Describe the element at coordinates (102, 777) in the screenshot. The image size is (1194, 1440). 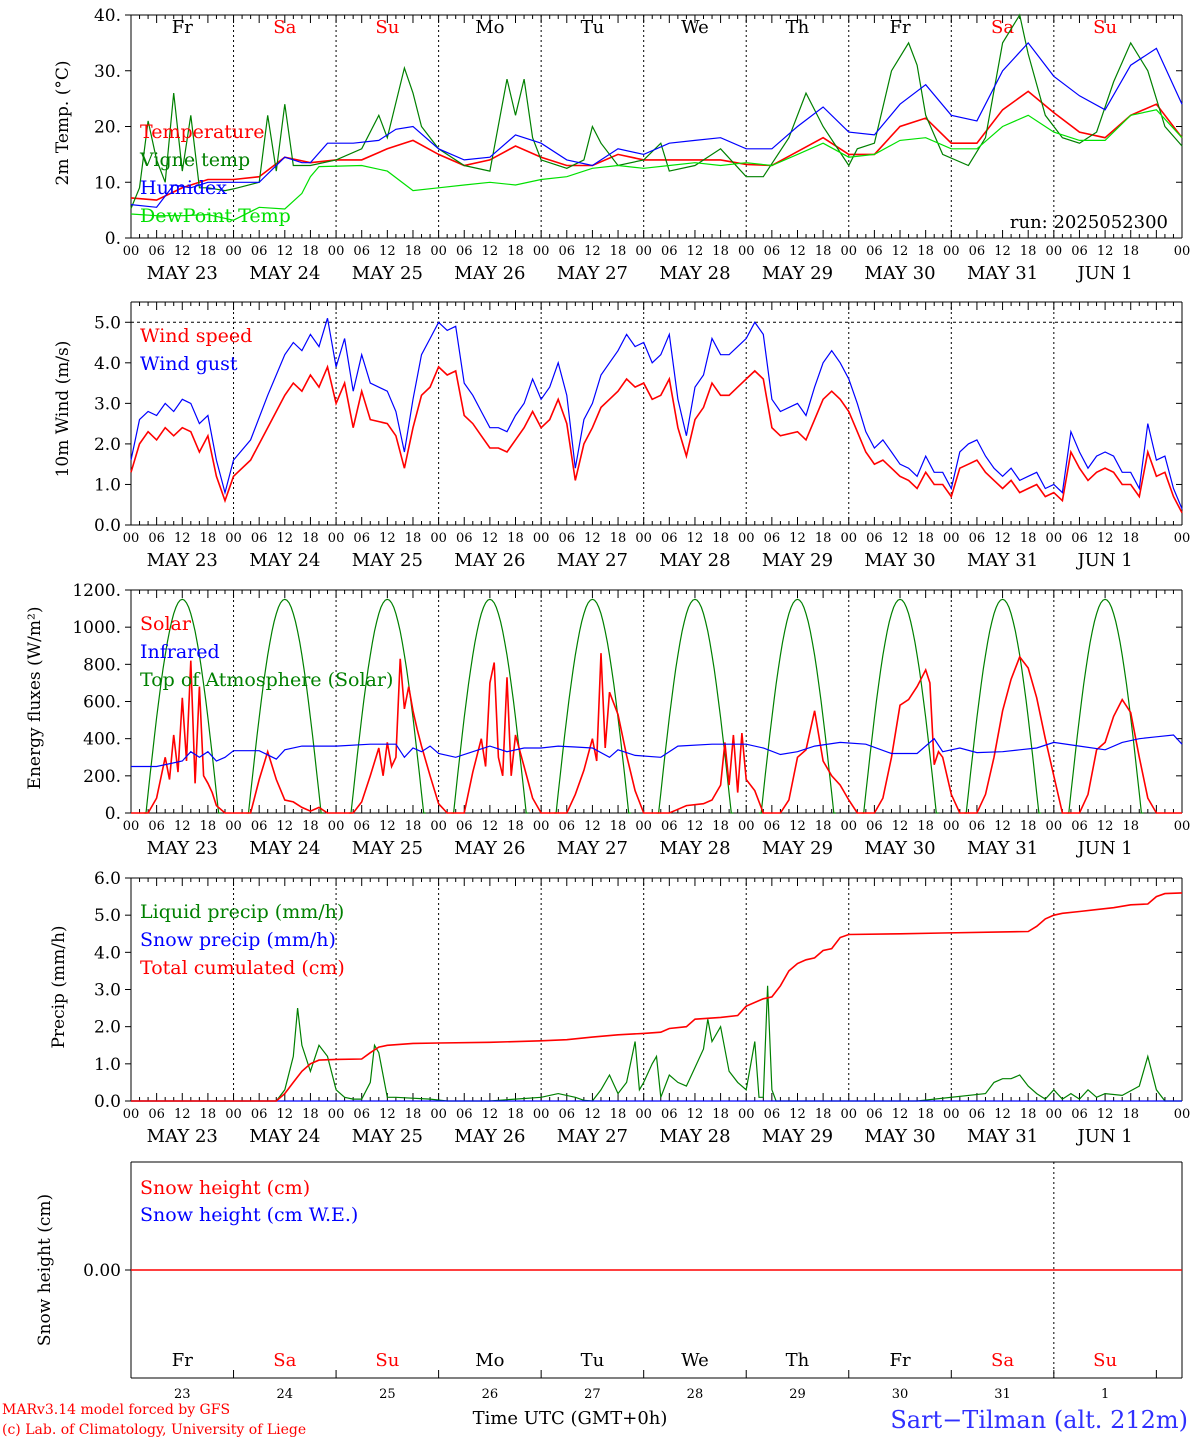
I see `y-tick-label: 200.` at that location.